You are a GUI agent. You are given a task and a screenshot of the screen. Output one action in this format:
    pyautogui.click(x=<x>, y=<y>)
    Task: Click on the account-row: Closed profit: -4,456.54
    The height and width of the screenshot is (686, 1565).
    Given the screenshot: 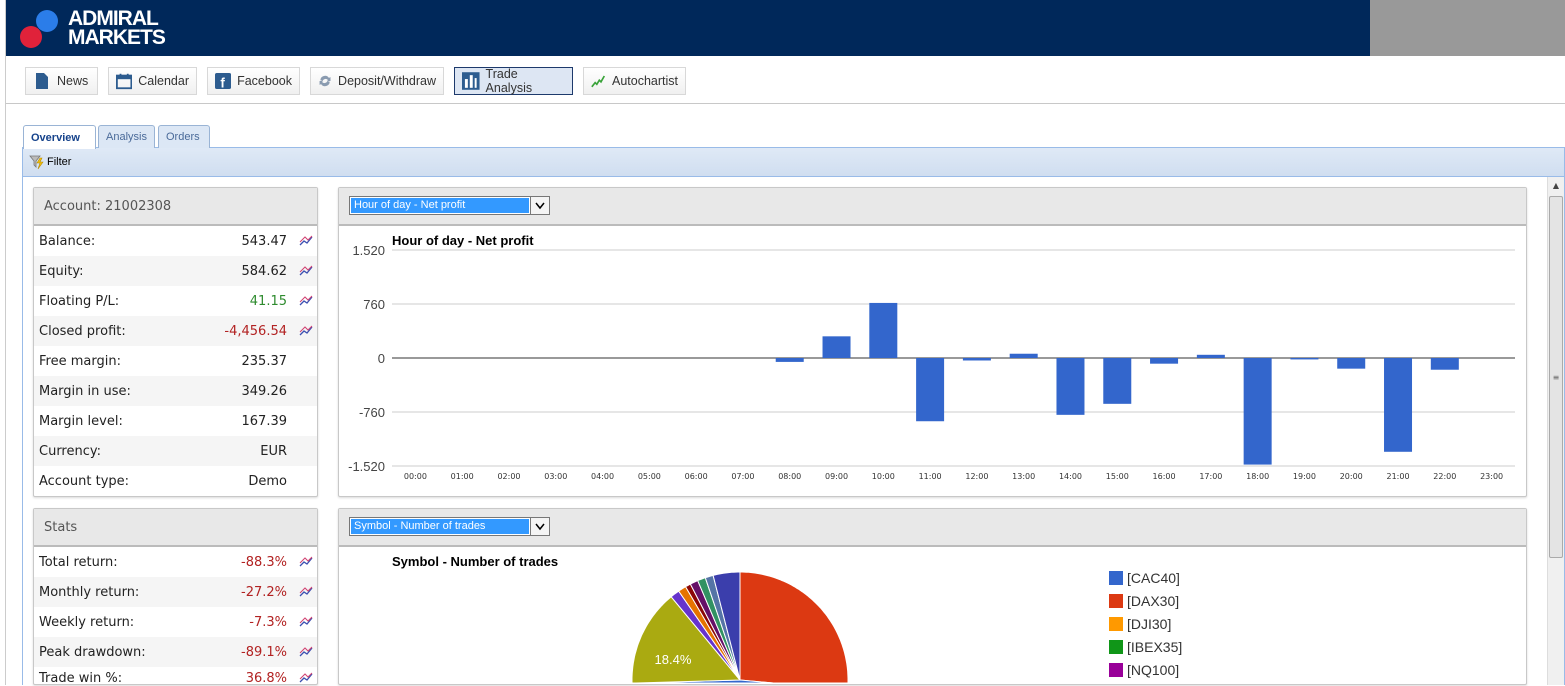 What is the action you would take?
    pyautogui.click(x=175, y=331)
    